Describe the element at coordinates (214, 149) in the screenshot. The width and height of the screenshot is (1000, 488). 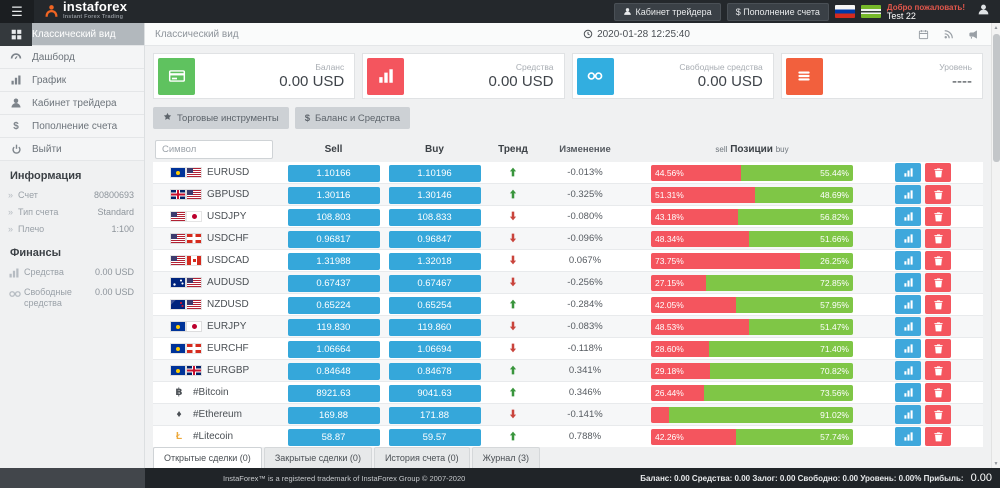
I see `symbol-search-input` at that location.